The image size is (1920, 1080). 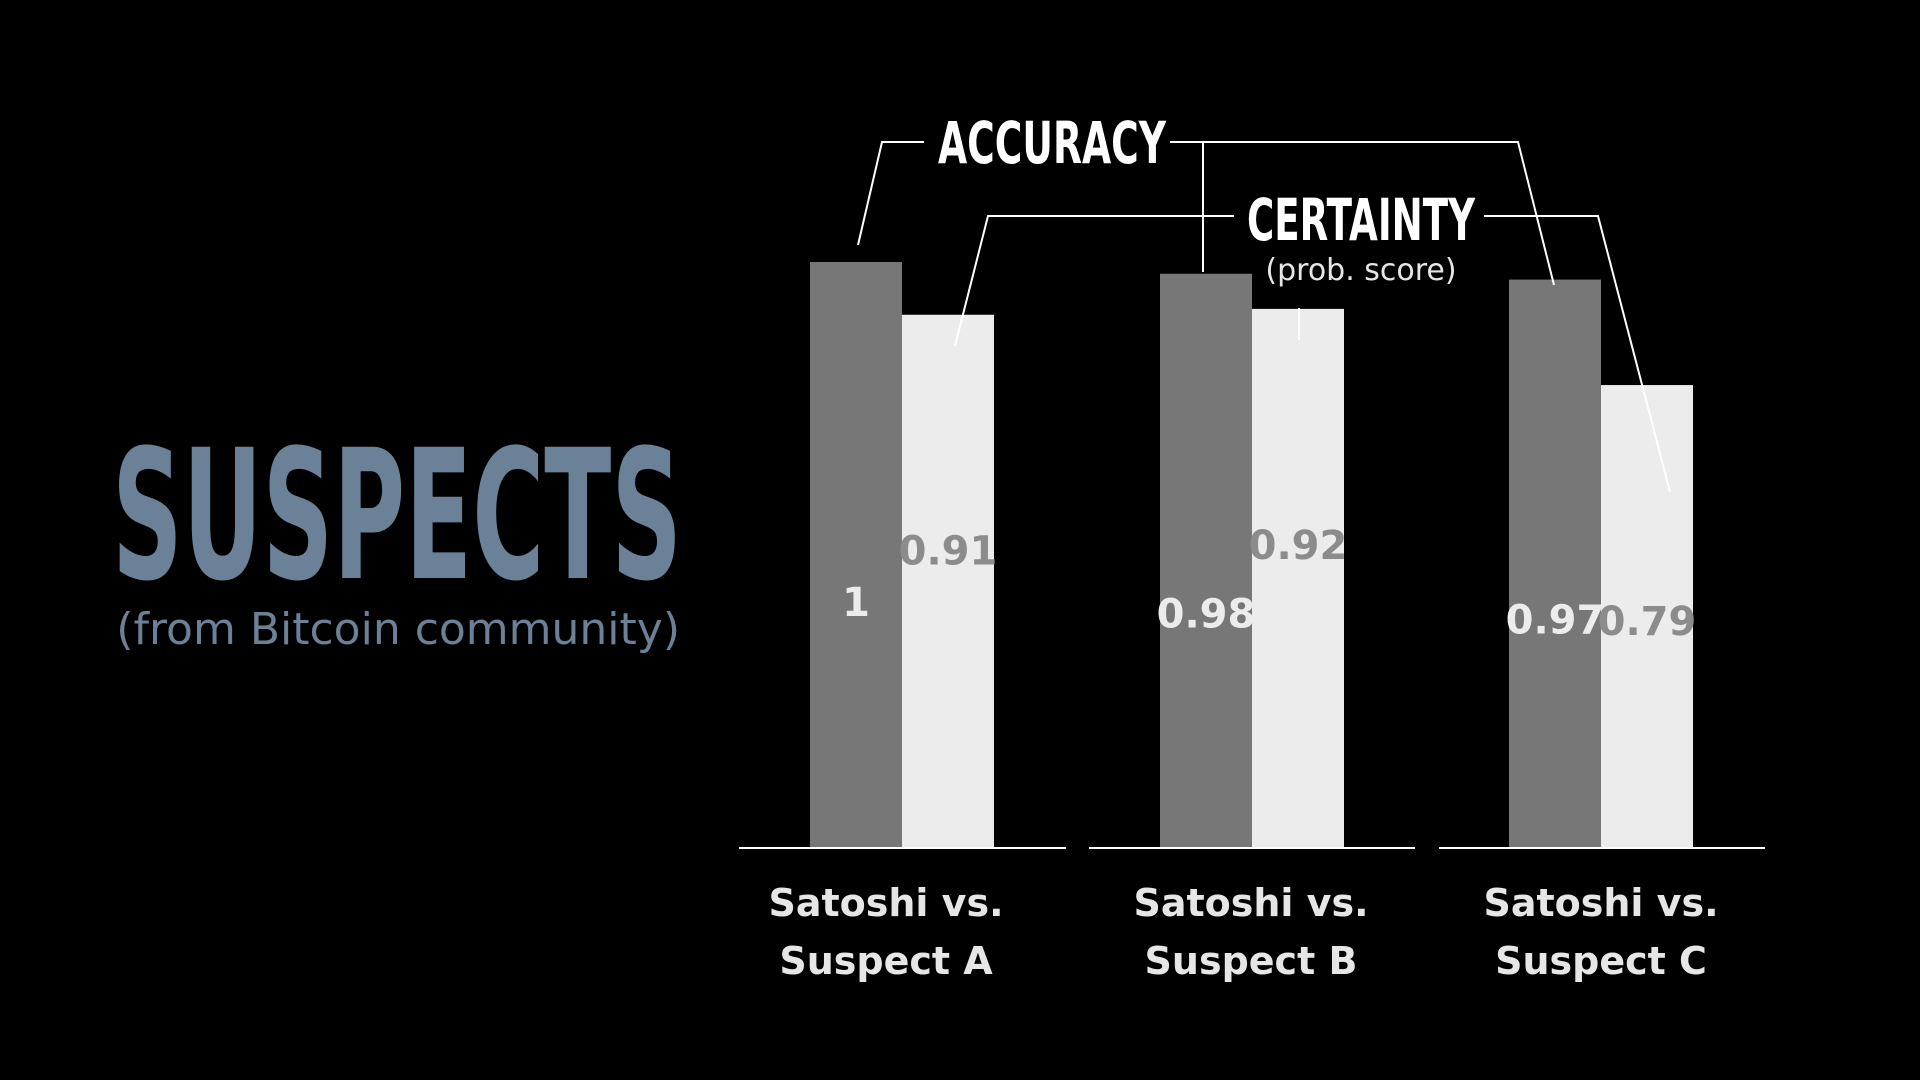 I want to click on page-title: SUSPECTS, so click(x=397, y=516).